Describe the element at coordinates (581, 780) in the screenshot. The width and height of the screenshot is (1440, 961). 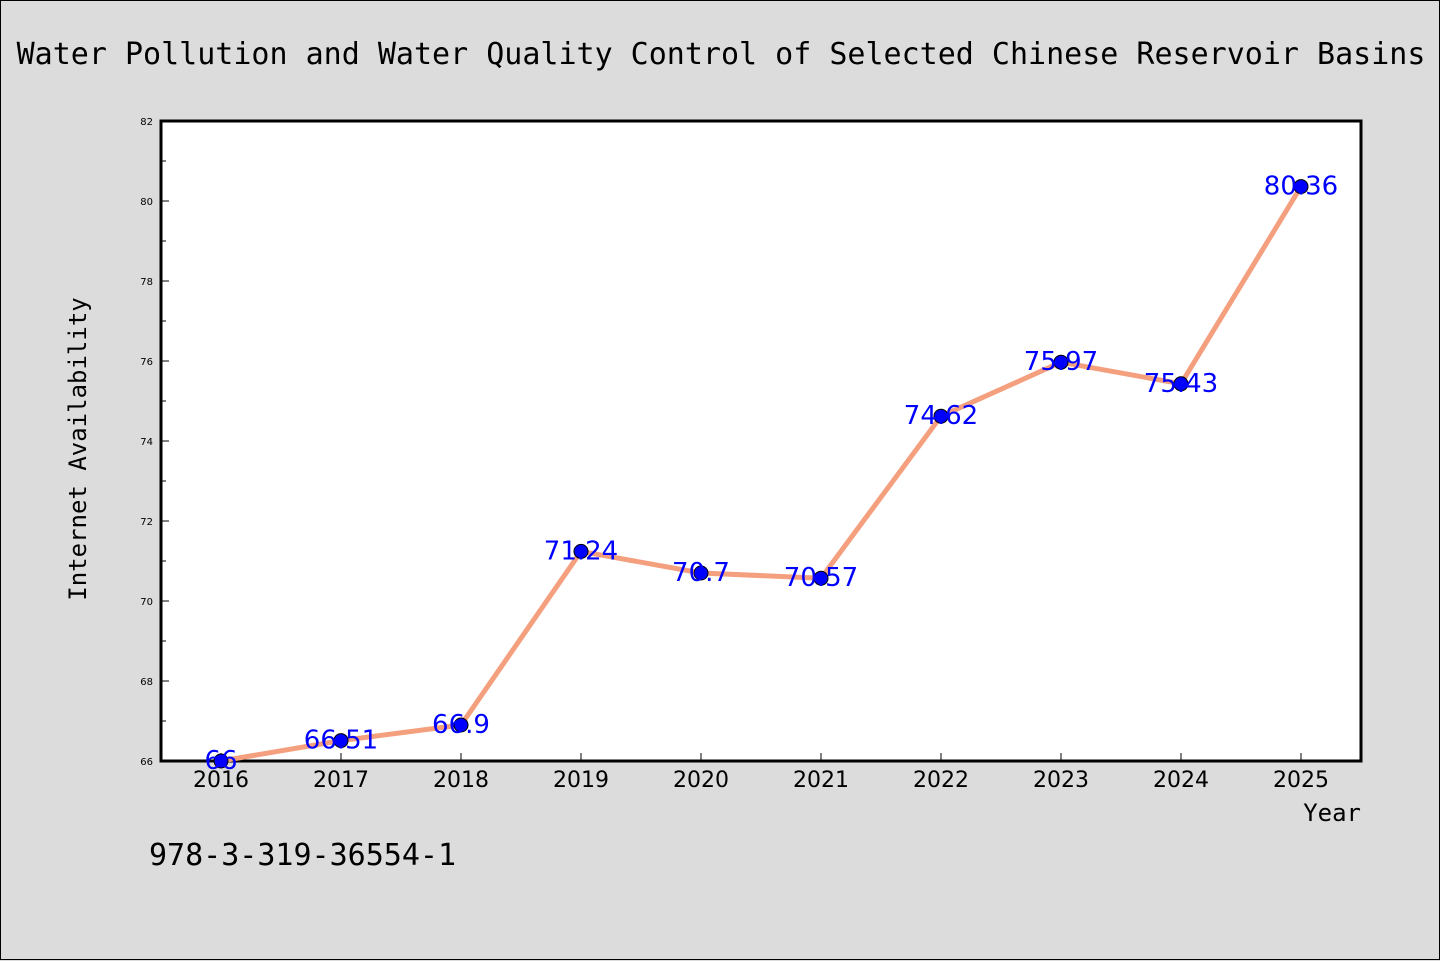
I see `x-tick-label: 2019` at that location.